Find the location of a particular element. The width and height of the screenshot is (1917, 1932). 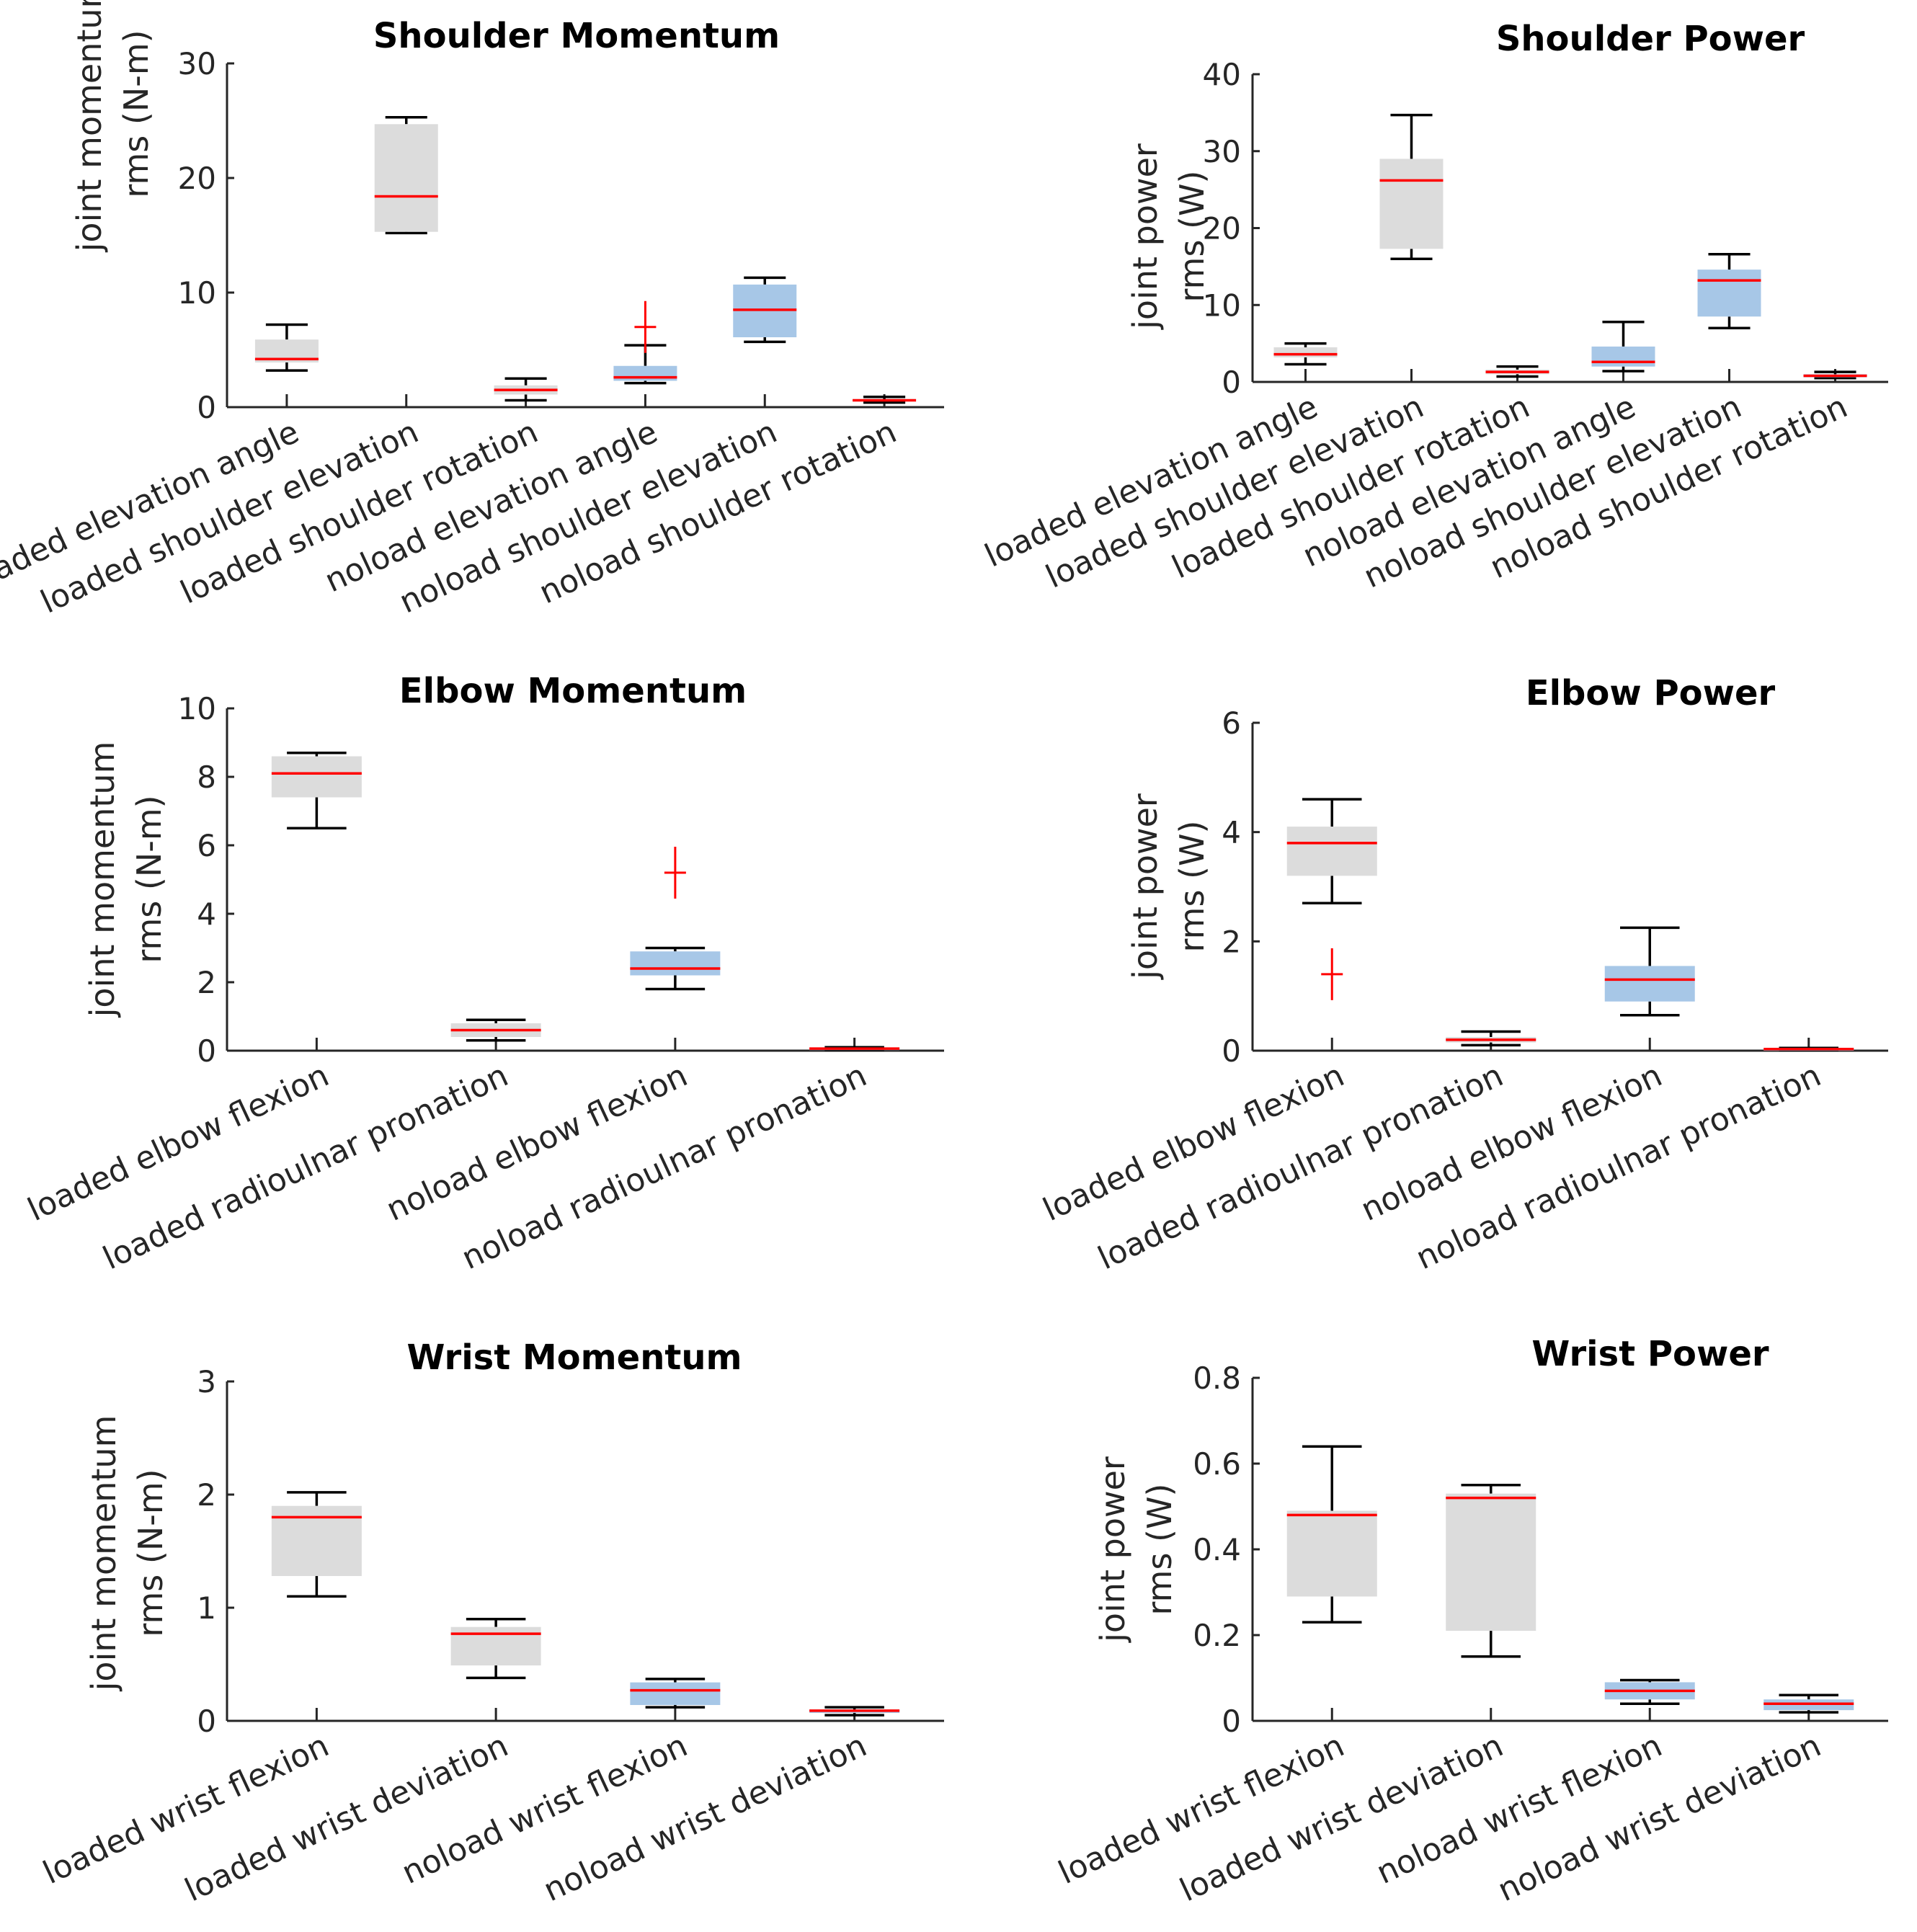

panel-title: Shoulder Power is located at coordinates (1650, 39).